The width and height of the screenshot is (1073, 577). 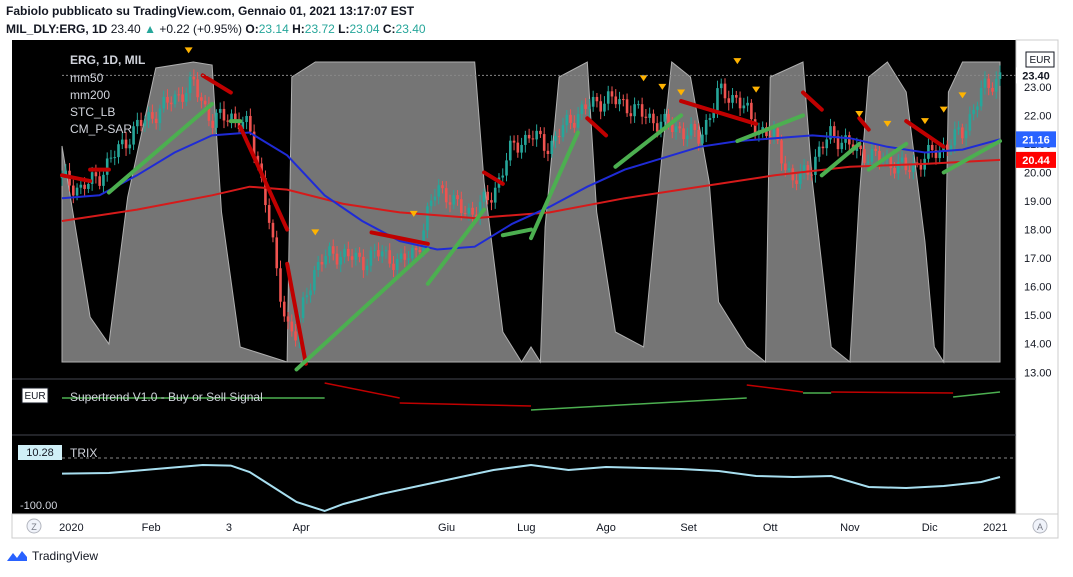 What do you see at coordinates (229, 528) in the screenshot?
I see `x-tick-label: 3` at bounding box center [229, 528].